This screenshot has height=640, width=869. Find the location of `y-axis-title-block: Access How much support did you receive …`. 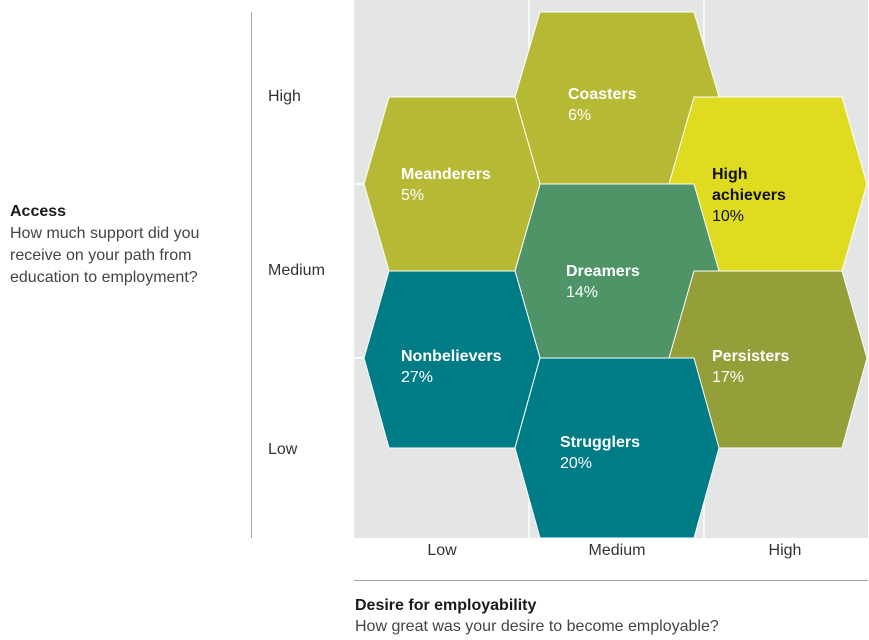

y-axis-title-block: Access How much support did you receive … is located at coordinates (115, 245).